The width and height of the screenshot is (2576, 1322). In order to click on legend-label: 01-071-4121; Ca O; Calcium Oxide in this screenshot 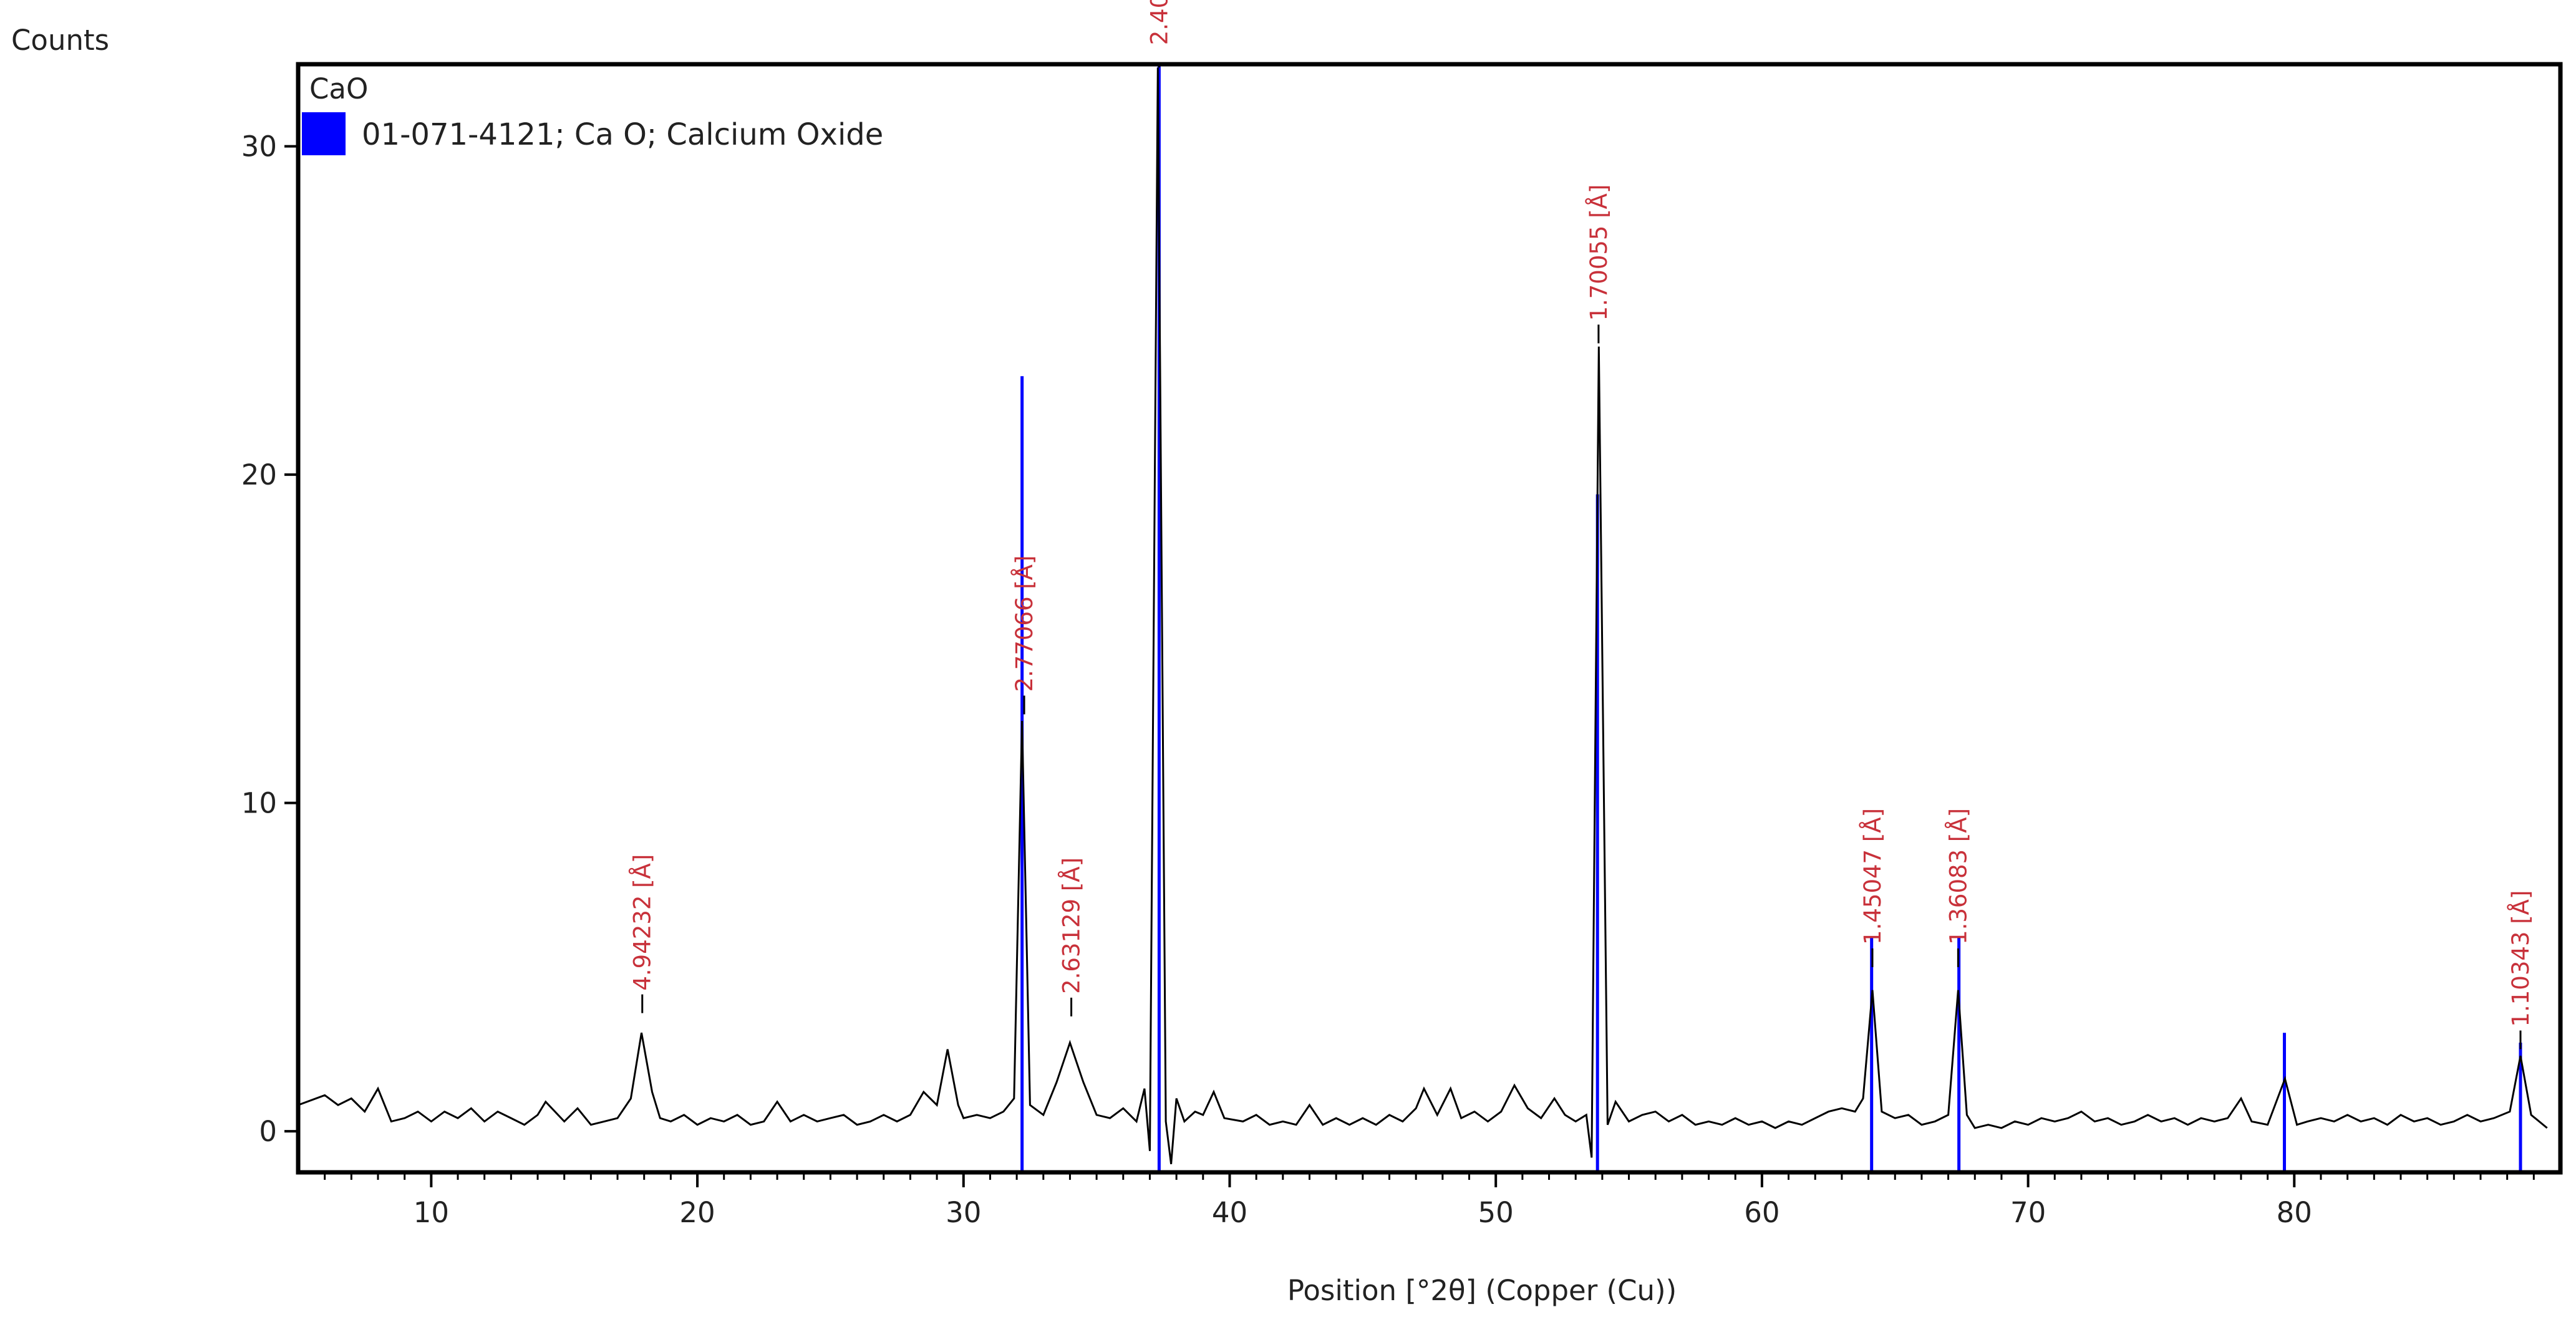, I will do `click(622, 134)`.